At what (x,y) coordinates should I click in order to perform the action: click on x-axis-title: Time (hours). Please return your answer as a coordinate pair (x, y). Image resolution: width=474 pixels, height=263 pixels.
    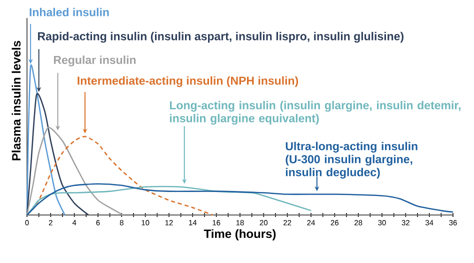
    Looking at the image, I should click on (240, 234).